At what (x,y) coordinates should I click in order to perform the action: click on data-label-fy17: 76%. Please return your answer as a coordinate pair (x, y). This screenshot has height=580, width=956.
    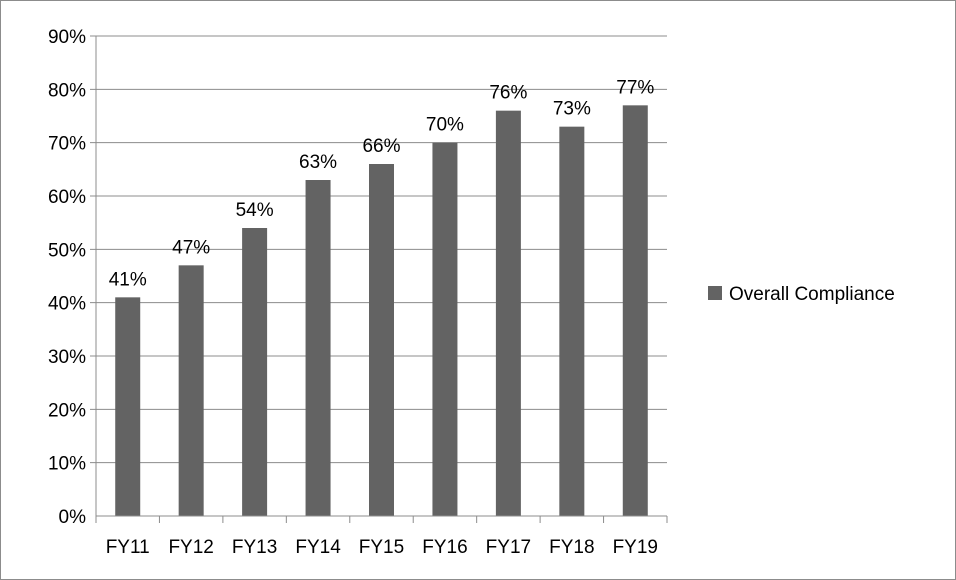
    Looking at the image, I should click on (508, 93).